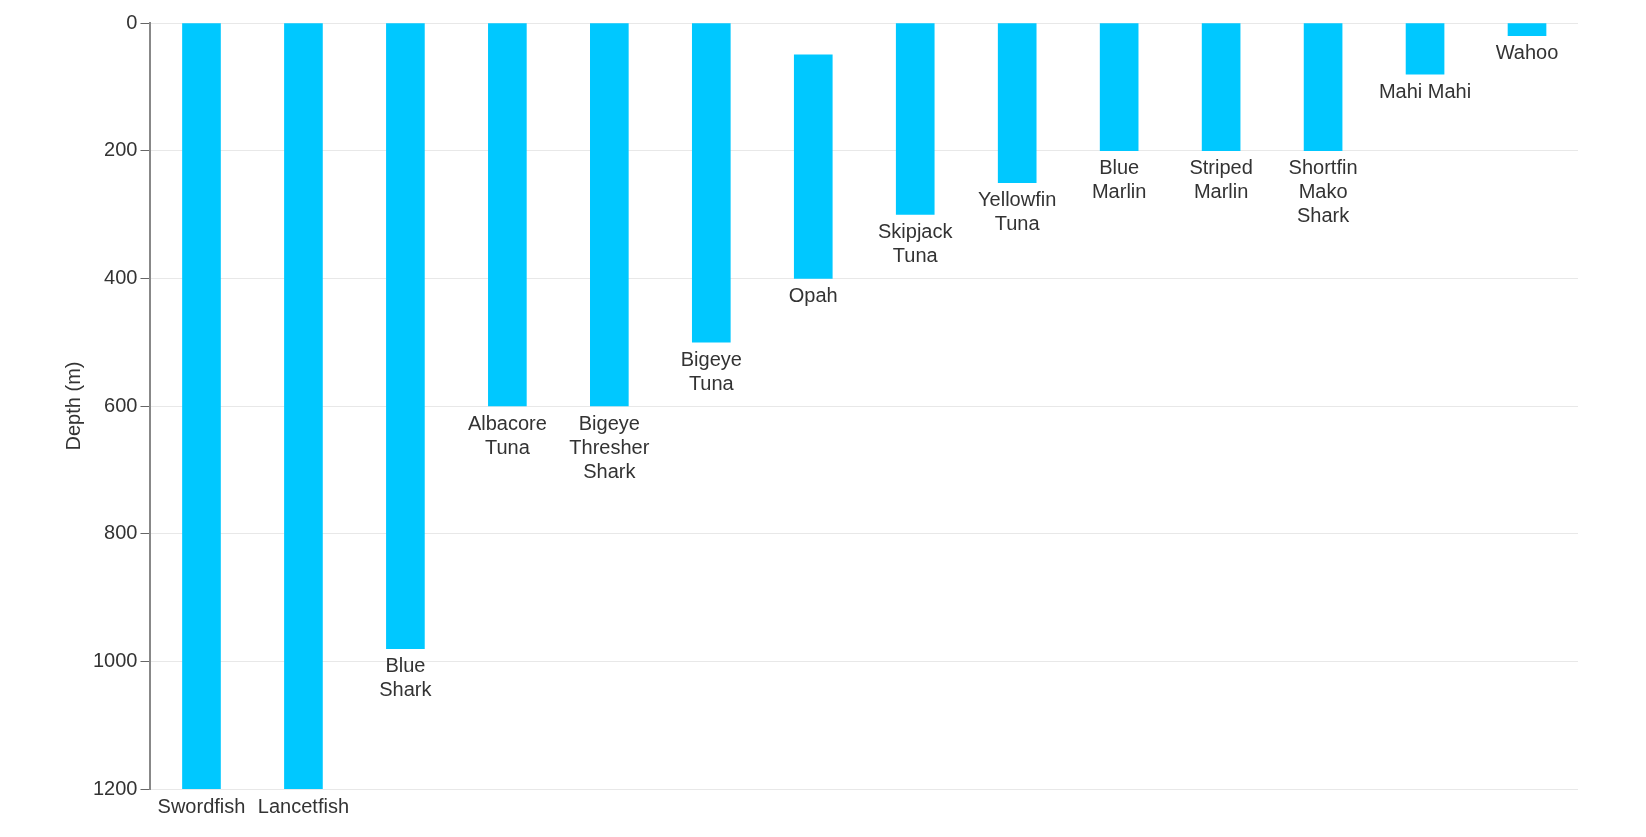 This screenshot has width=1646, height=837. What do you see at coordinates (303, 805) in the screenshot?
I see `x-tick-label: Lancetfish` at bounding box center [303, 805].